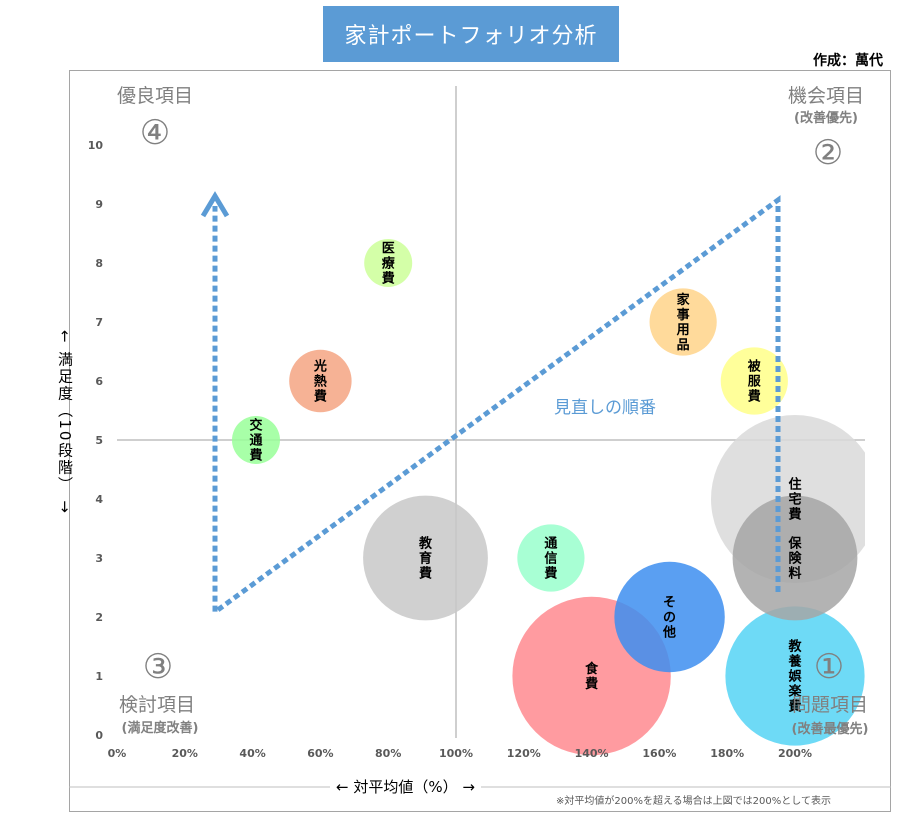 This screenshot has height=817, width=905. I want to click on quadrant-number: ④, so click(155, 133).